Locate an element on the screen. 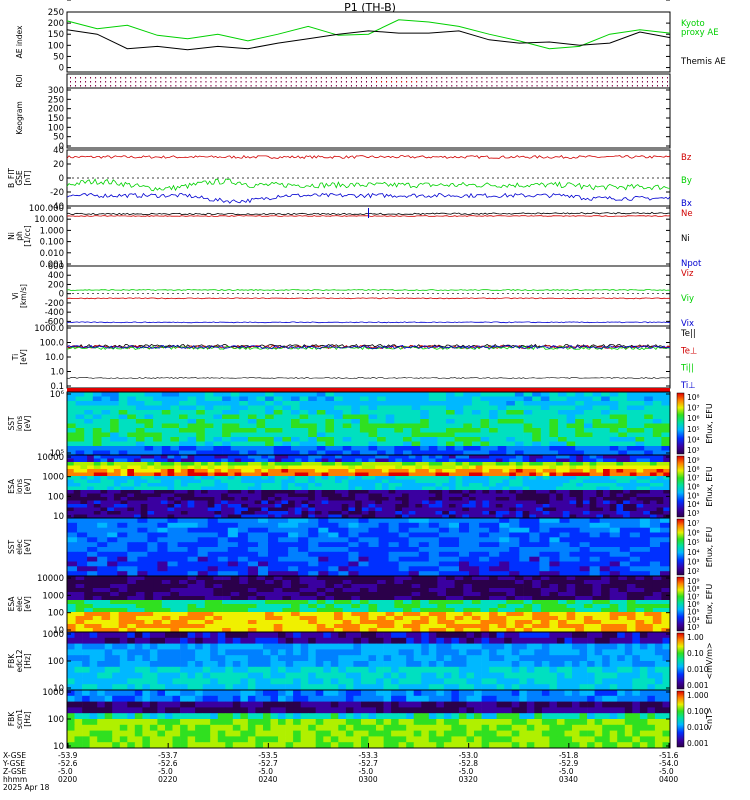 The width and height of the screenshot is (750, 800). velocity-ytick-label: -600 is located at coordinates (54, 322).